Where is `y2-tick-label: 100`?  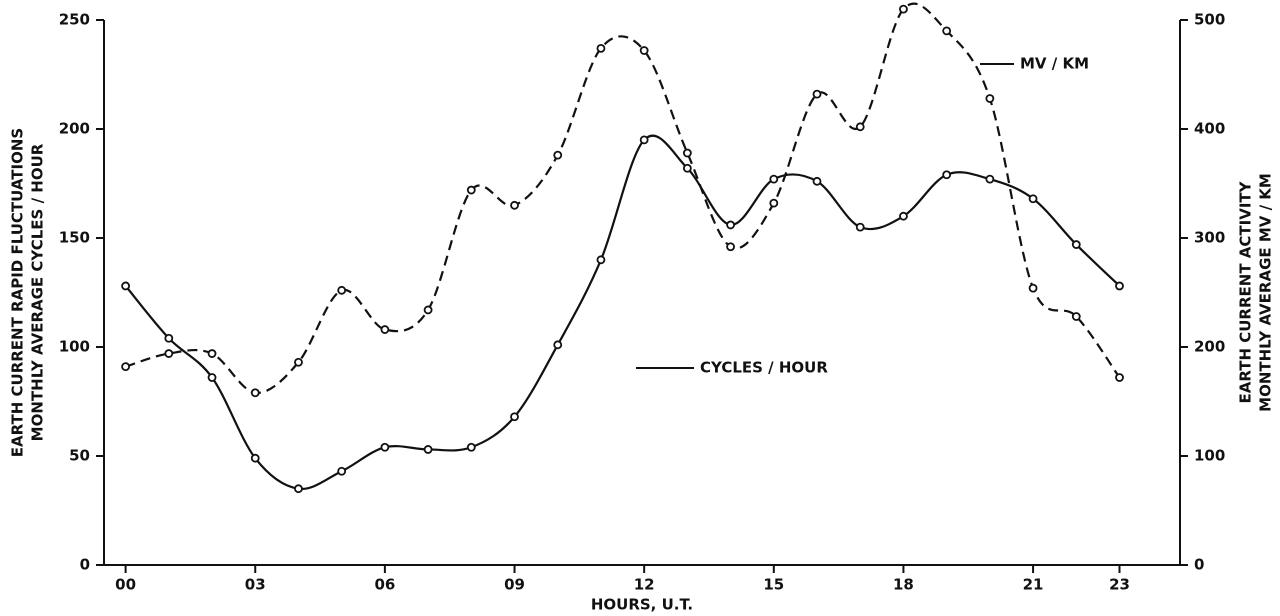
y2-tick-label: 100 is located at coordinates (1209, 456).